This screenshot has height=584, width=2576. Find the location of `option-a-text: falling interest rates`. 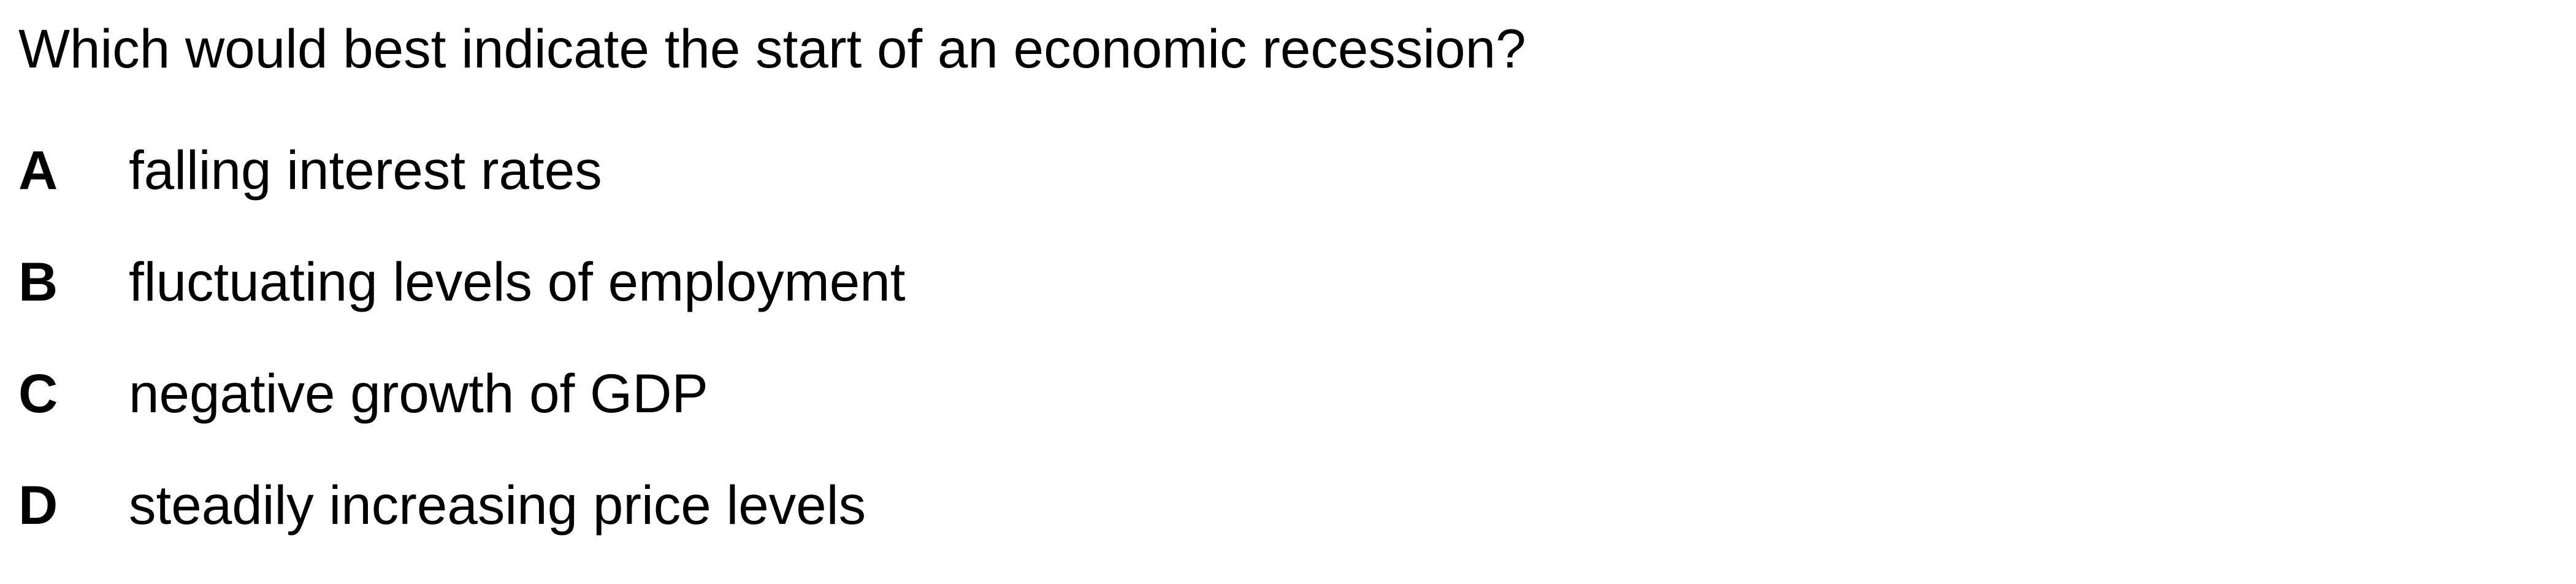

option-a-text: falling interest rates is located at coordinates (365, 170).